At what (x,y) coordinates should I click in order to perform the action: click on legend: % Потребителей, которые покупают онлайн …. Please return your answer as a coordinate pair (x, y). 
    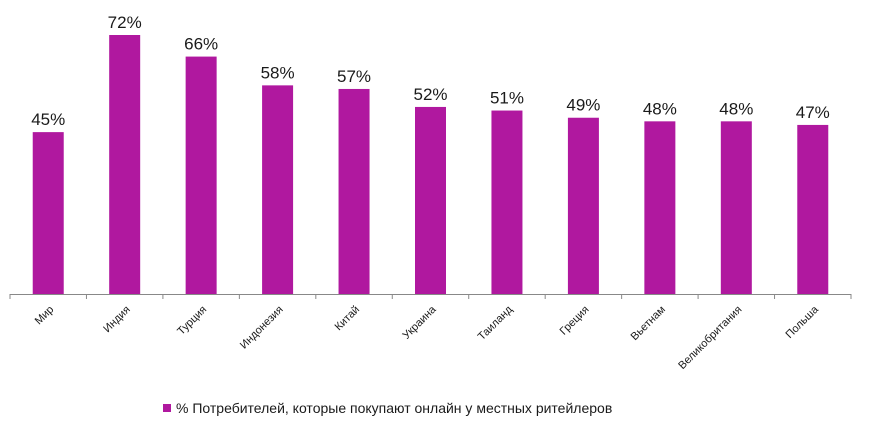
    Looking at the image, I should click on (387, 408).